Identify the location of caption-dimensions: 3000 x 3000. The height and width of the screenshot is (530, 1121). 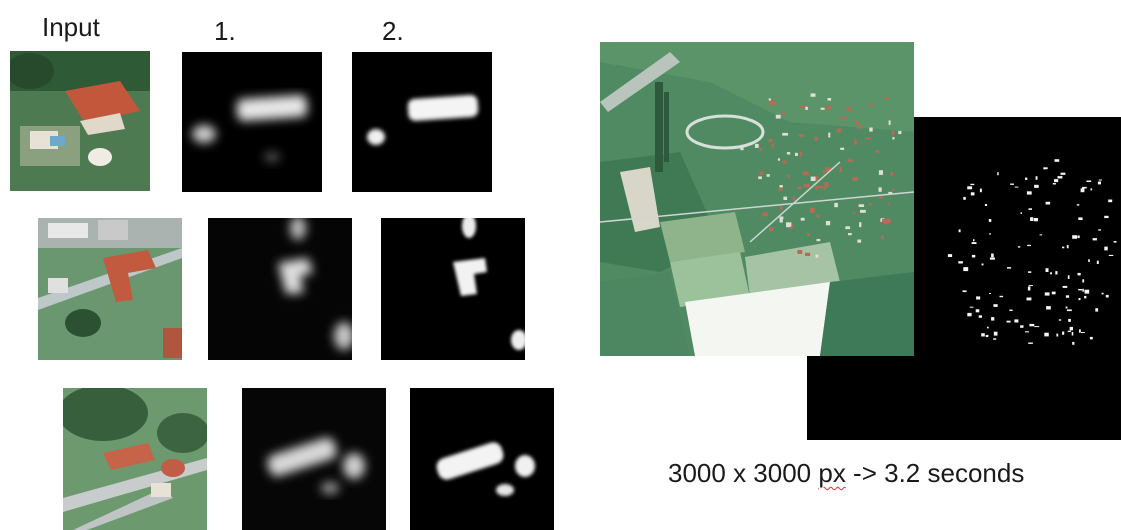
(743, 473).